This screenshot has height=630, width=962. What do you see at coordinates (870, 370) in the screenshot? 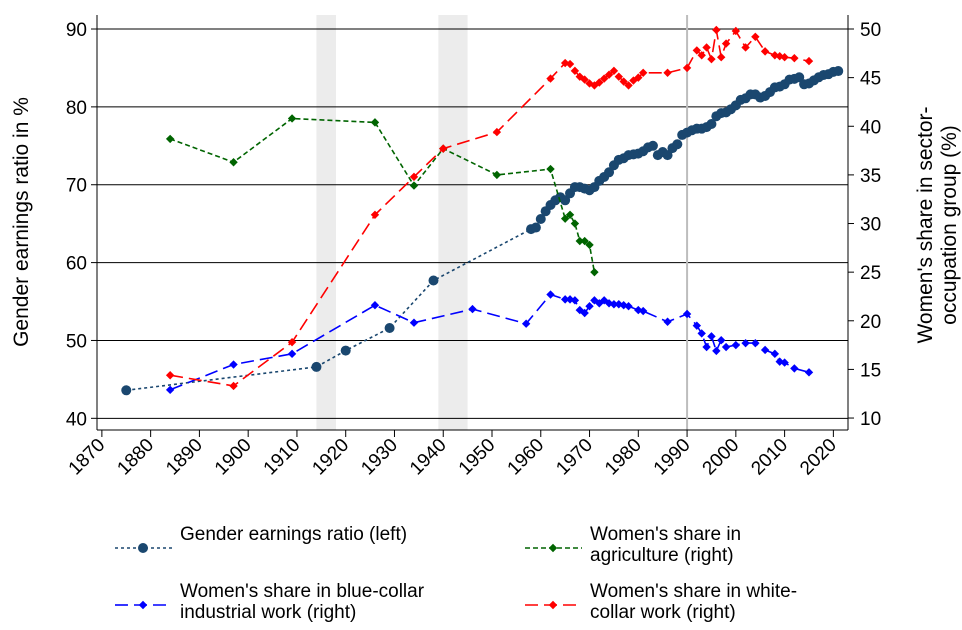
I see `y2-tick-label: 15` at bounding box center [870, 370].